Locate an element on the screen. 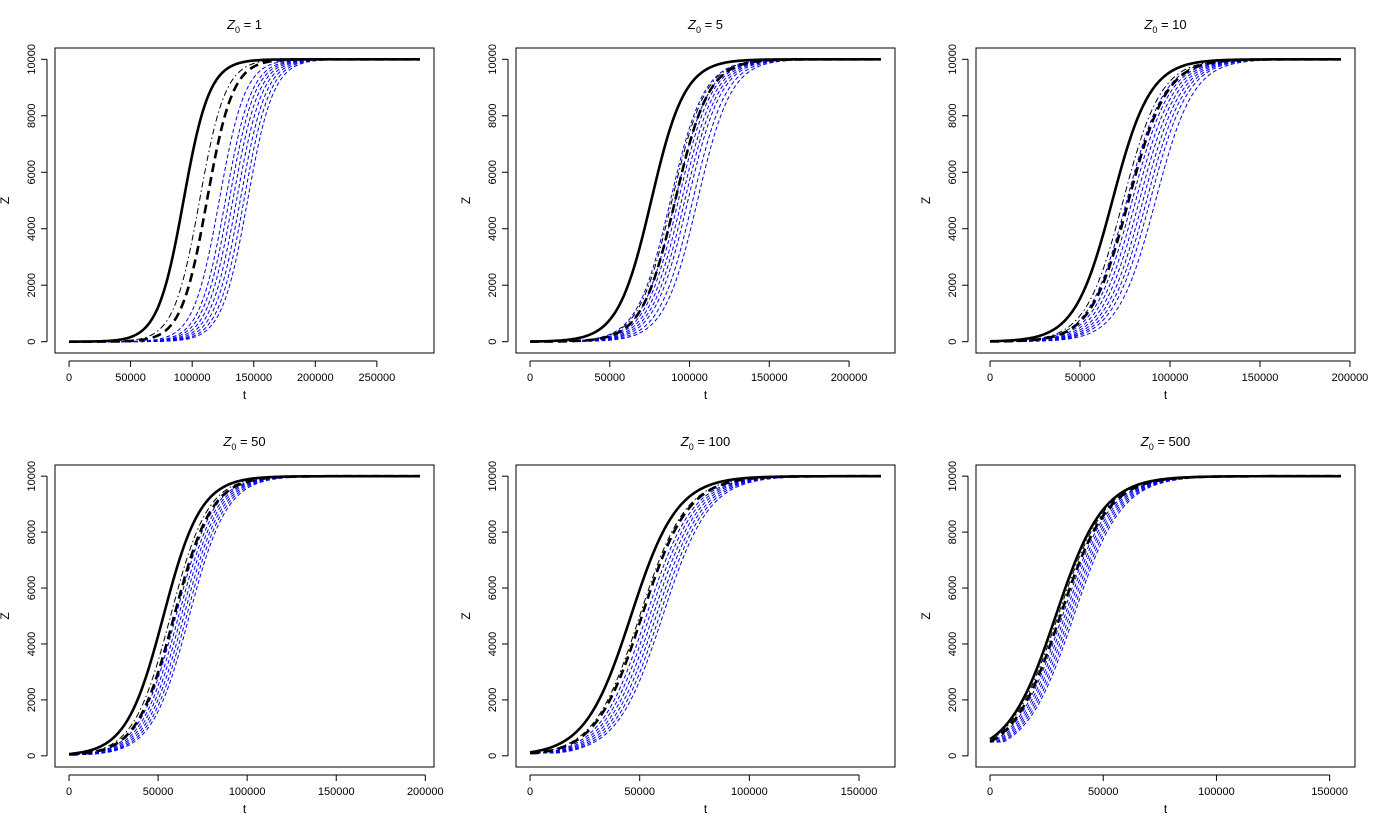 The width and height of the screenshot is (1383, 830). title-value: = 1 is located at coordinates (251, 24).